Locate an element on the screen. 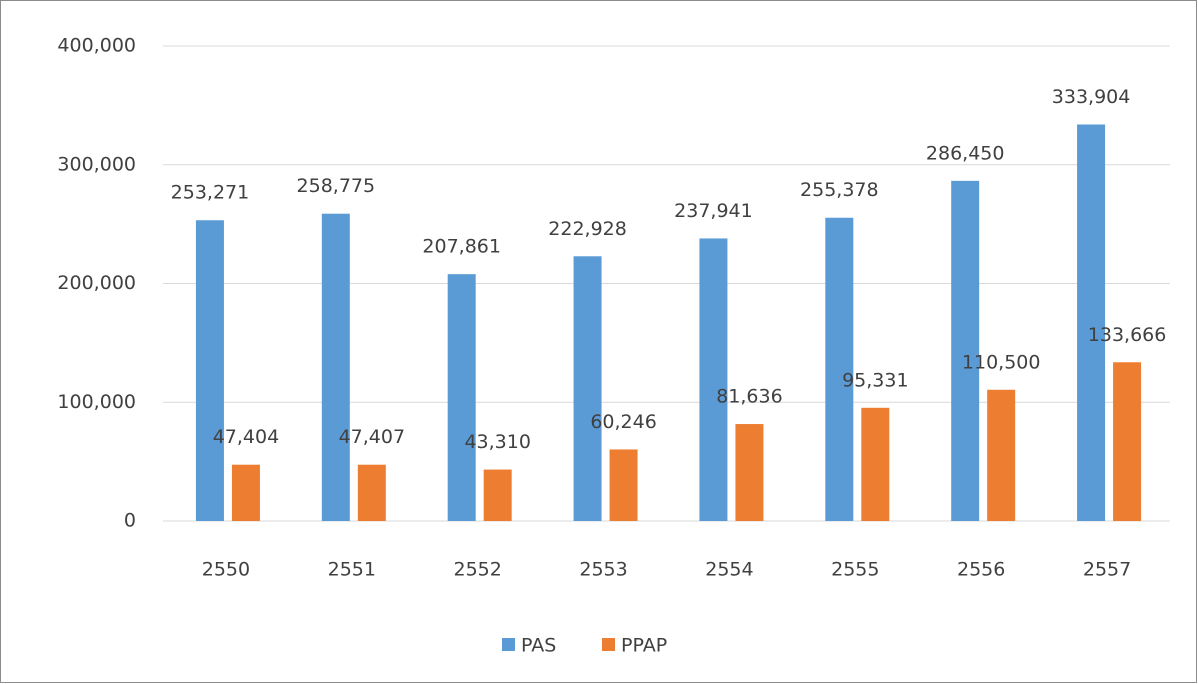  data-label: 110,500 is located at coordinates (1001, 362).